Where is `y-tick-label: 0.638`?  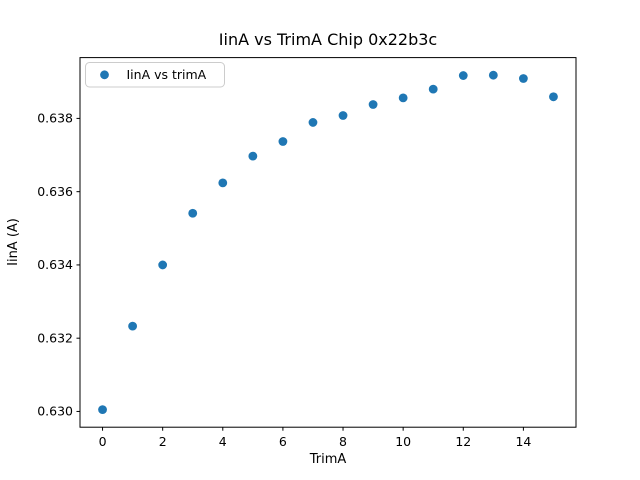
y-tick-label: 0.638 is located at coordinates (55, 118).